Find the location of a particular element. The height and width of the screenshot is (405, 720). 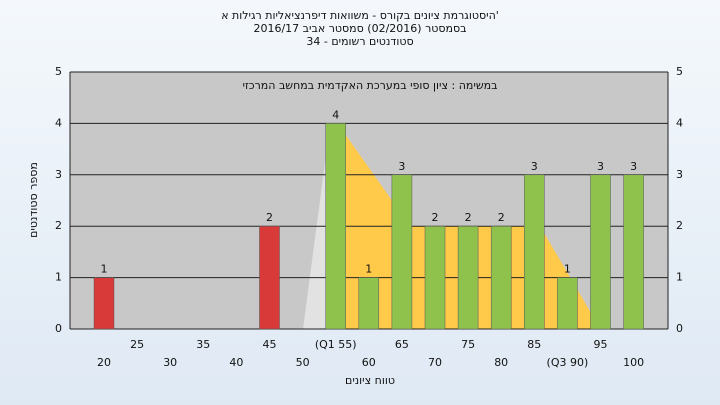

y2-tick-label: 1 is located at coordinates (679, 277).